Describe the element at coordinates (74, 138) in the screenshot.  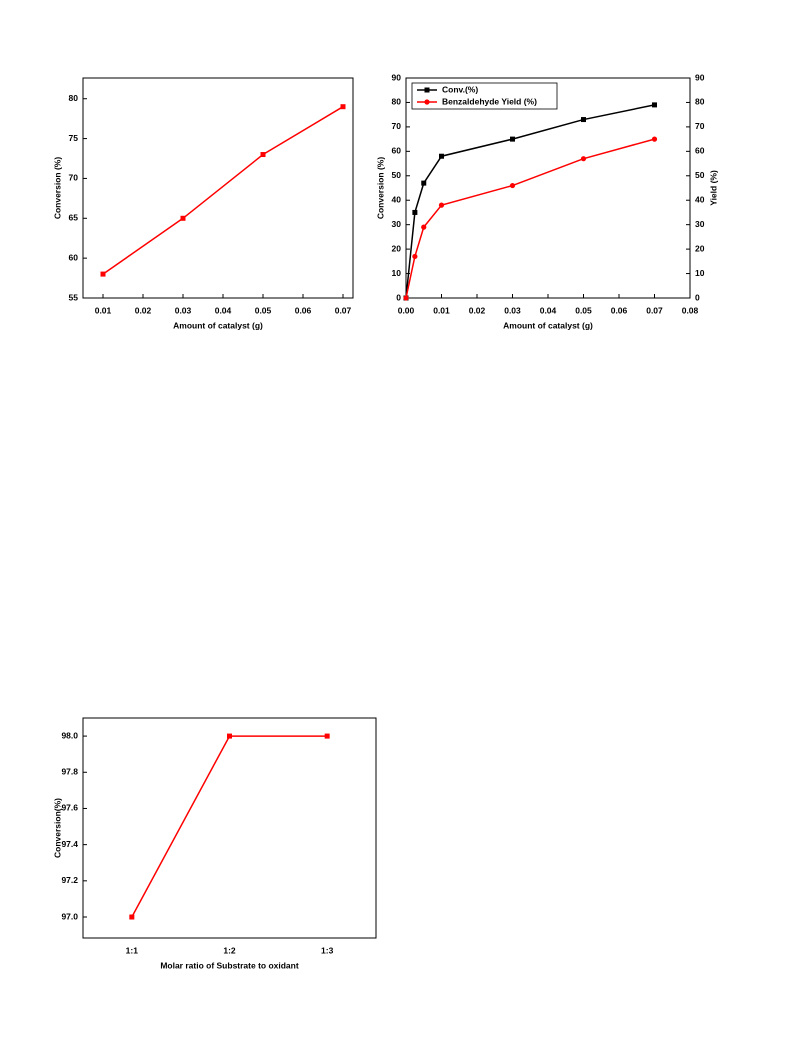
I see `y-tick-label: 75` at that location.